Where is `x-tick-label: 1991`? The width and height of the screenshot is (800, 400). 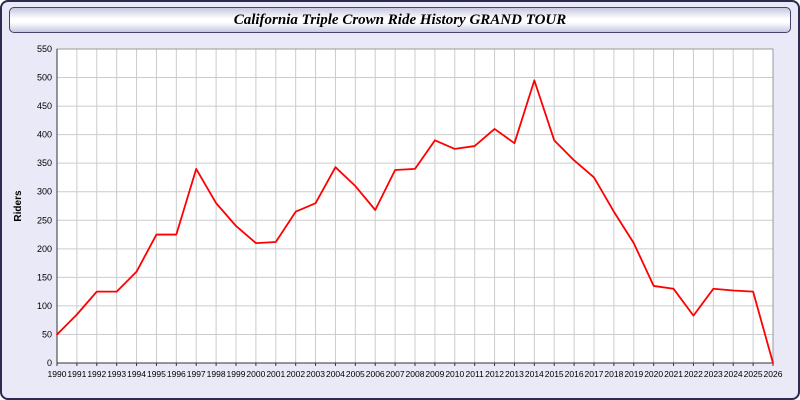
x-tick-label: 1991 is located at coordinates (76, 374).